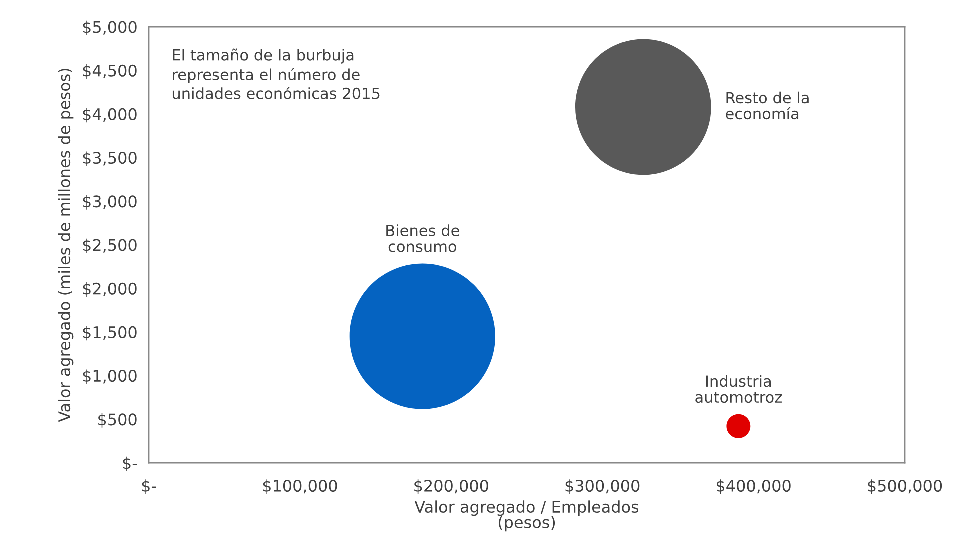  Describe the element at coordinates (767, 106) in the screenshot. I see `series-label: Resto de la economía` at that location.